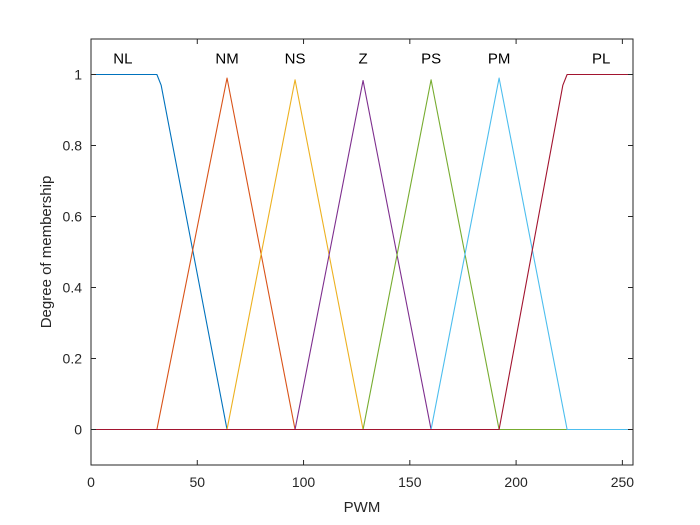 The width and height of the screenshot is (700, 525). I want to click on mf-label-layer: NL NM NS Z PS PM PL, so click(361, 59).